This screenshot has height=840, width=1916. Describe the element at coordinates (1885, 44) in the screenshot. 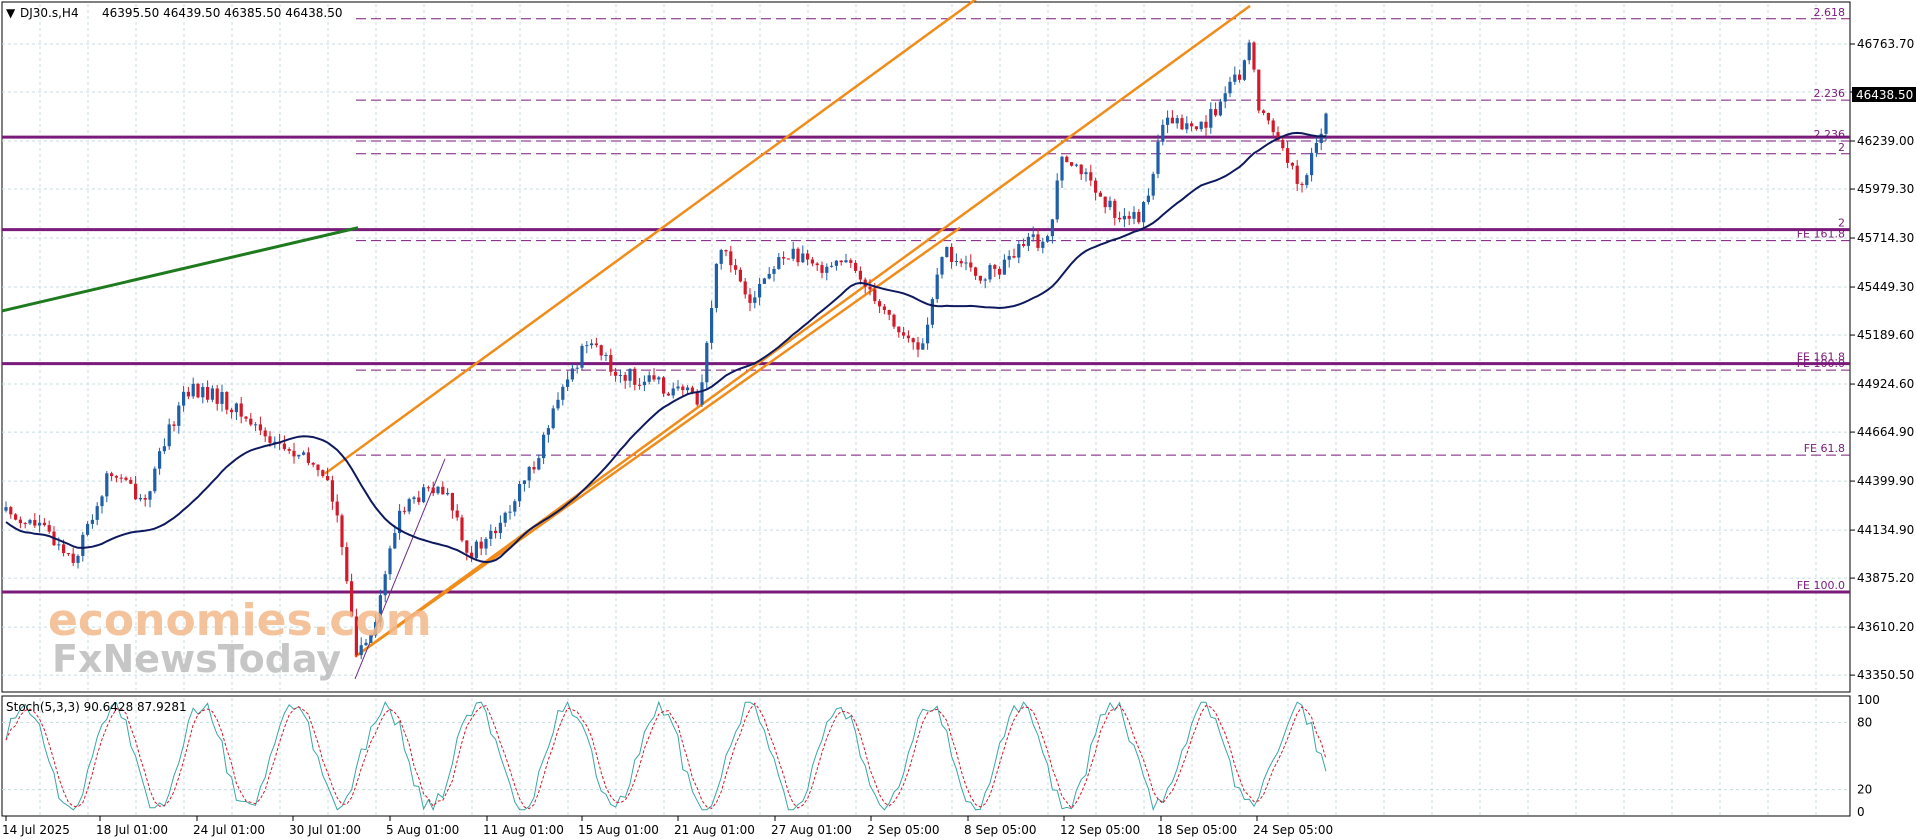

I see `price-tick-label: 46763.70` at that location.